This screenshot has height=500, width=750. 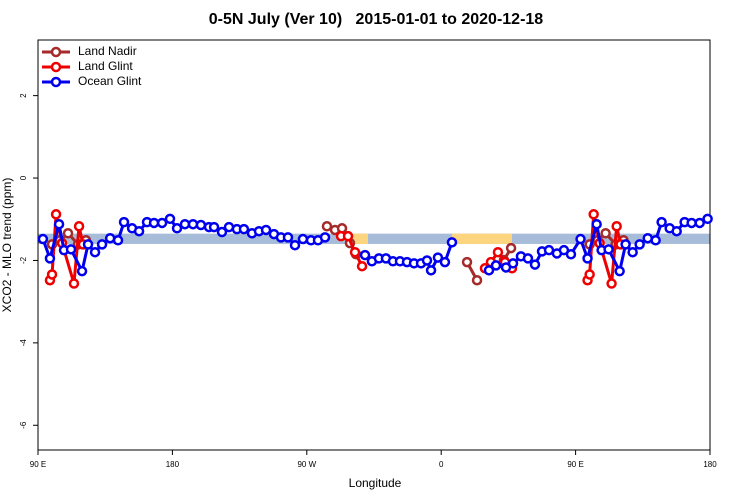 I want to click on x-tick-label: 0, so click(x=441, y=464).